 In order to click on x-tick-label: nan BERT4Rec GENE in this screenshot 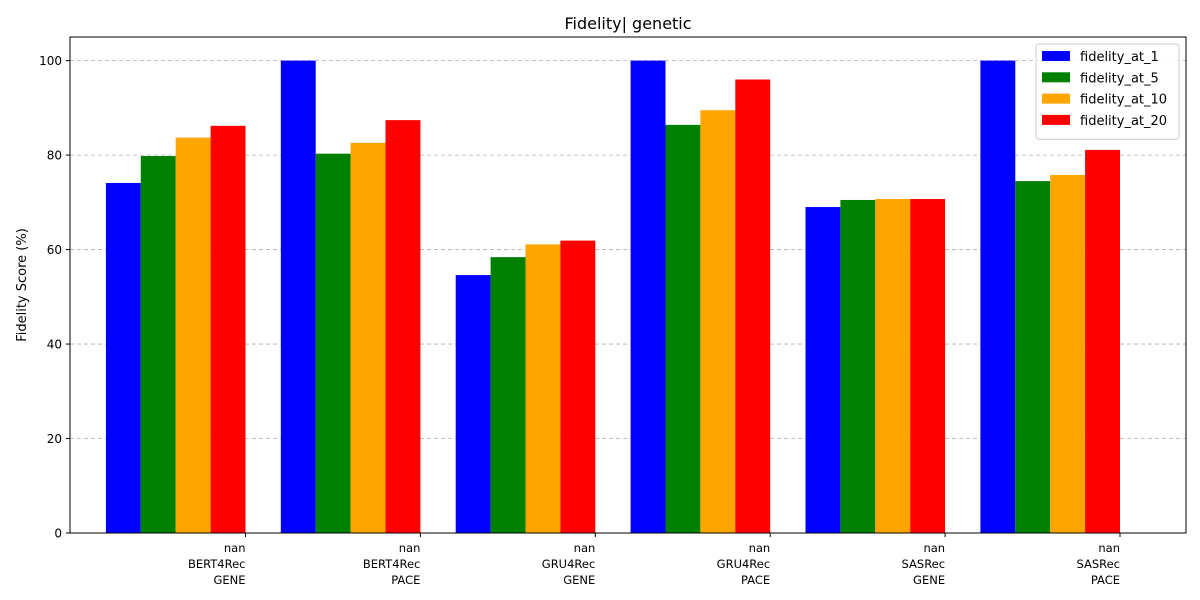, I will do `click(217, 564)`.